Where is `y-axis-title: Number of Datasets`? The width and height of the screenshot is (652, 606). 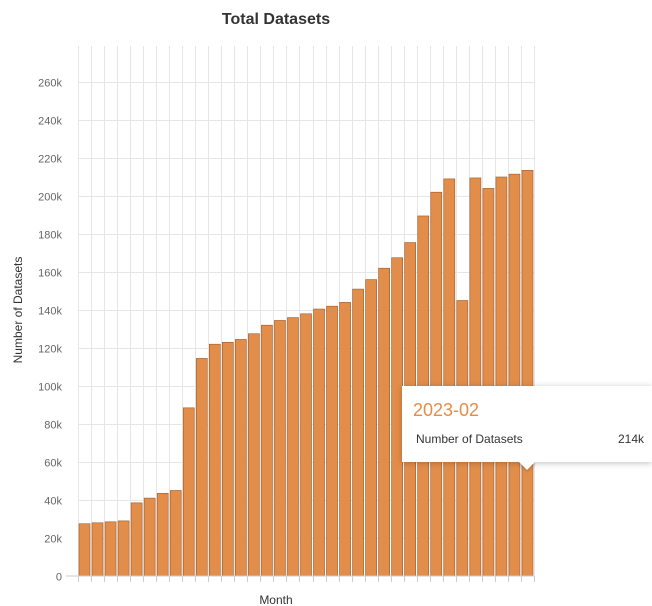 y-axis-title: Number of Datasets is located at coordinates (18, 310).